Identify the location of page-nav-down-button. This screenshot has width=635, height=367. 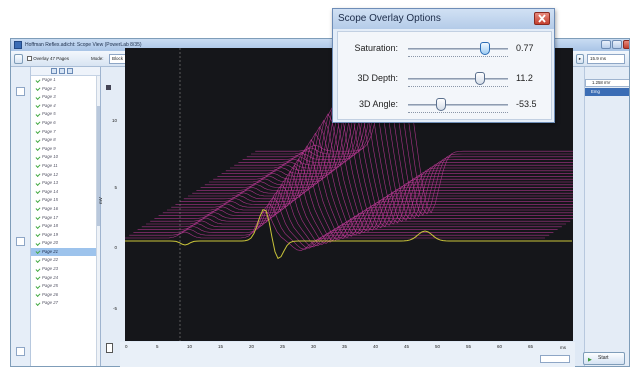
(20, 351).